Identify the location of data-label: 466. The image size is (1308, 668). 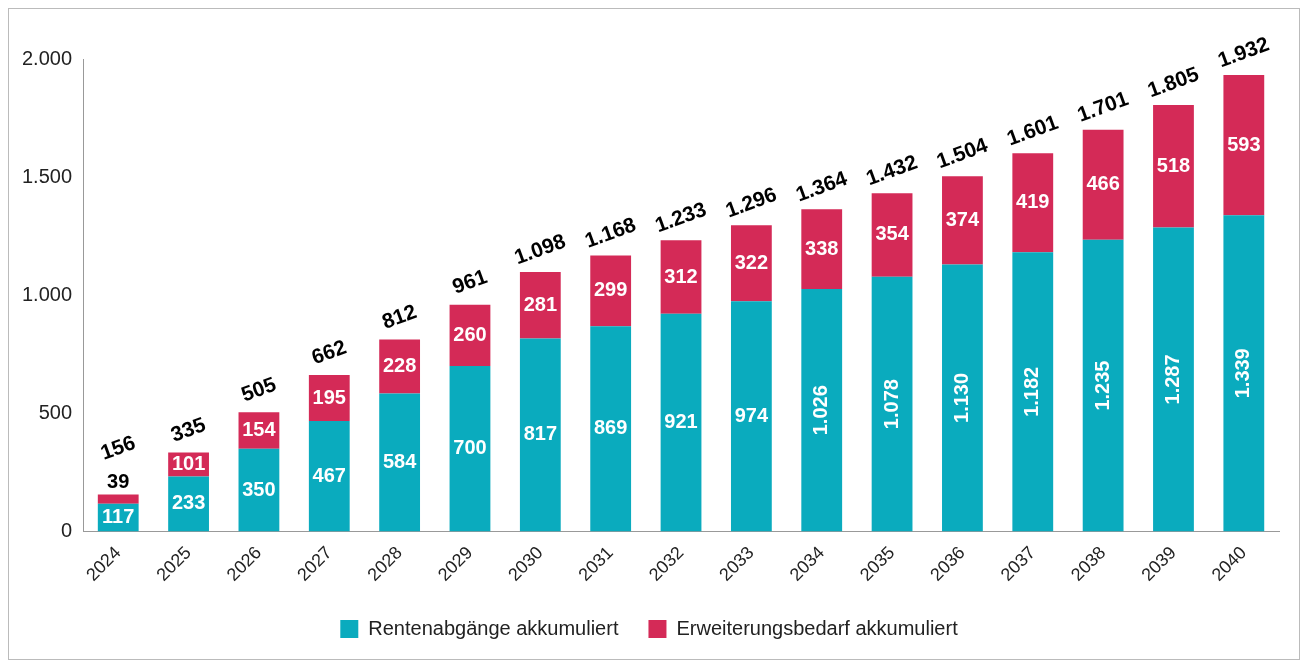
(1103, 183).